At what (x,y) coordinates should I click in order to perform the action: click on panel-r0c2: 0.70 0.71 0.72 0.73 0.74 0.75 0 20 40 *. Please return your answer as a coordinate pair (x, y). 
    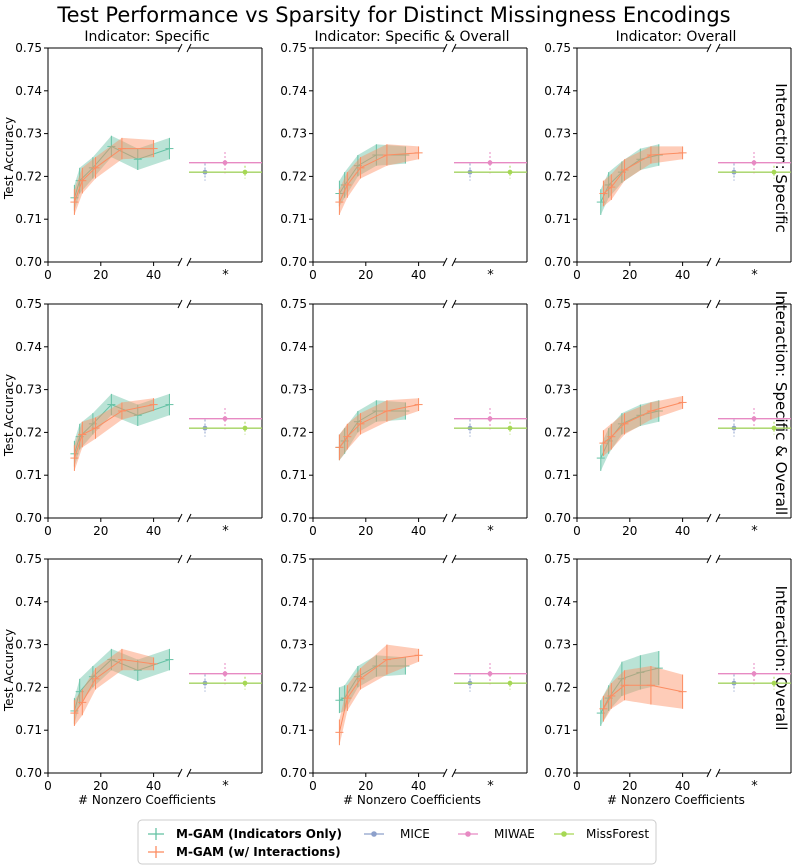
    Looking at the image, I should click on (668, 162).